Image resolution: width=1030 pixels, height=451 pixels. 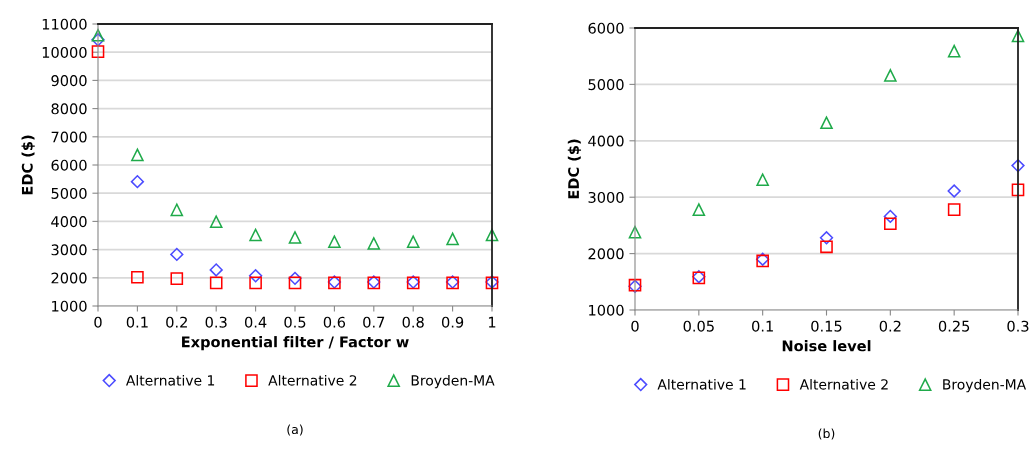 I want to click on x-axis-title: Exponential filter / Factor w, so click(x=295, y=343).